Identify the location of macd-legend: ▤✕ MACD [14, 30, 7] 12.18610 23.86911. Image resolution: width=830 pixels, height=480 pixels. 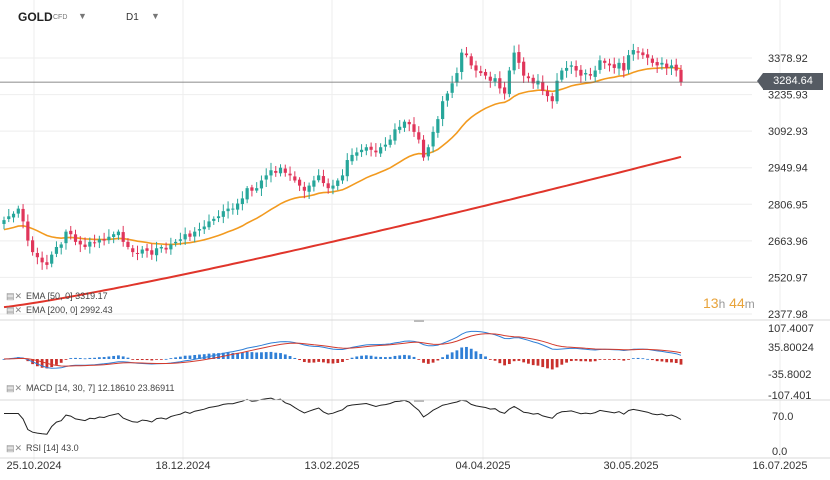
(90, 388).